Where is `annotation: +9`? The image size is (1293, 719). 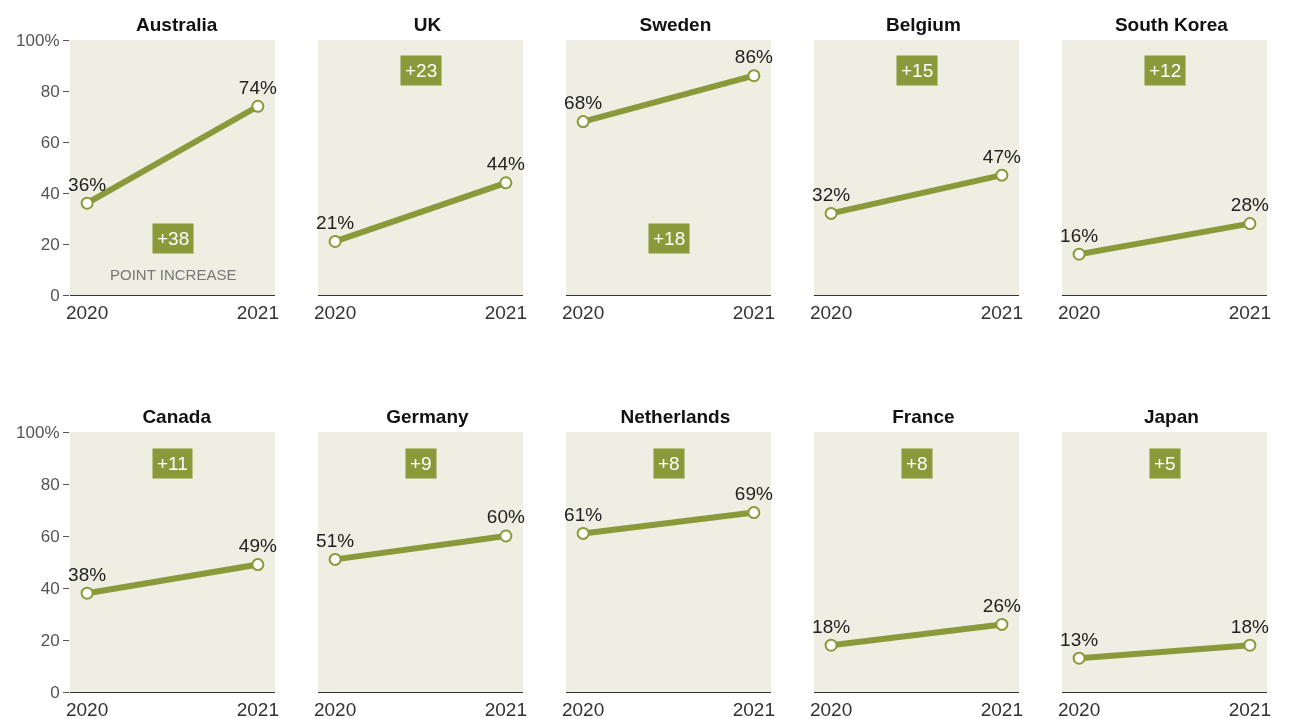
annotation: +9 is located at coordinates (421, 463).